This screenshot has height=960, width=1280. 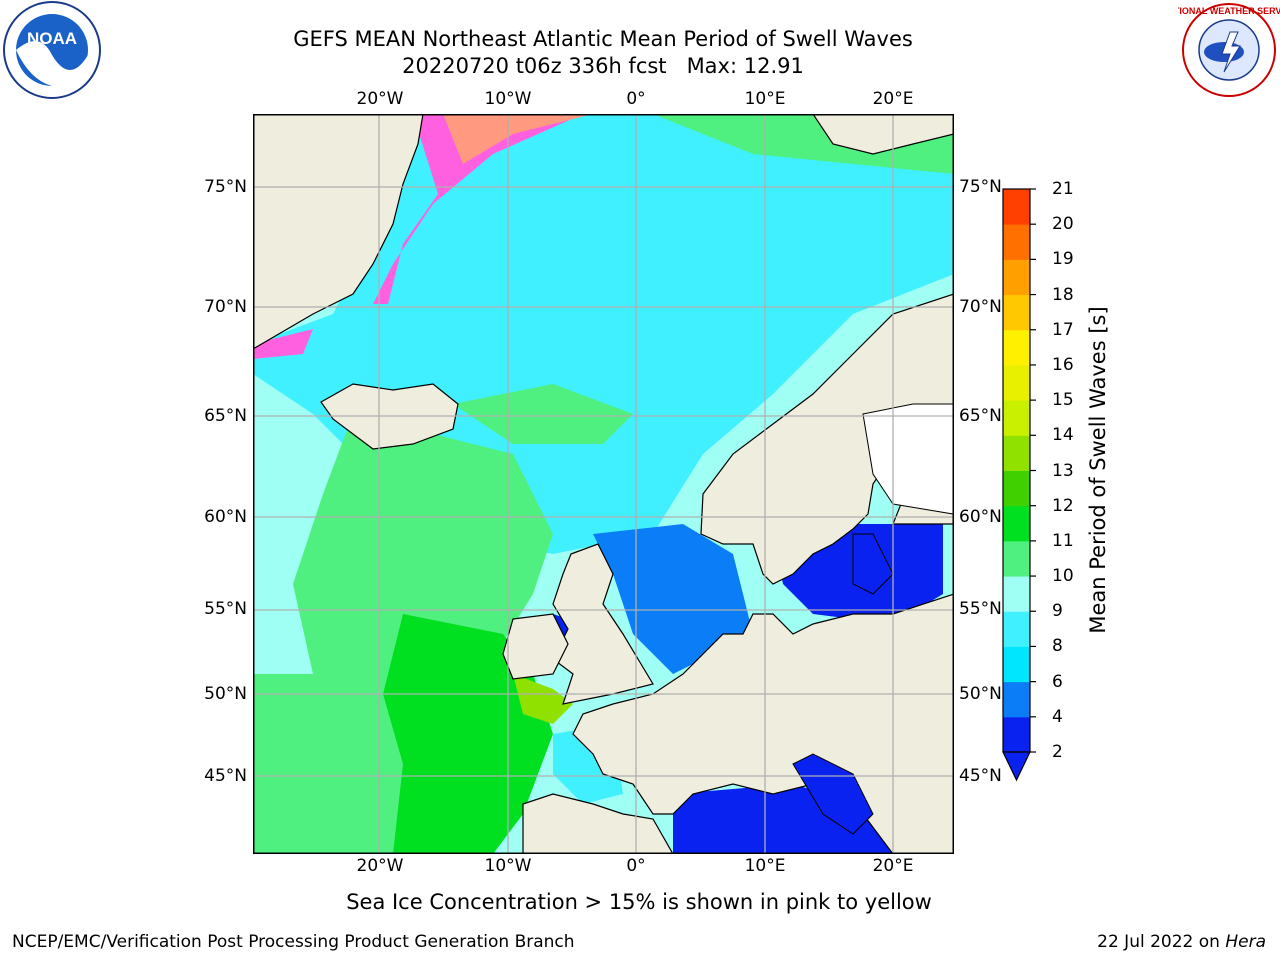 I want to click on nws-logo-text: NATIONAL WEATHER SERVICE, so click(x=1229, y=11).